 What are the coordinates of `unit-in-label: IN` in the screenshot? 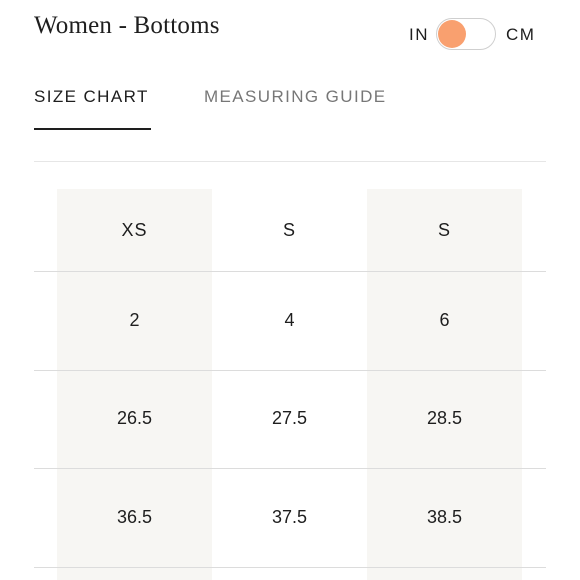 It's located at (419, 34).